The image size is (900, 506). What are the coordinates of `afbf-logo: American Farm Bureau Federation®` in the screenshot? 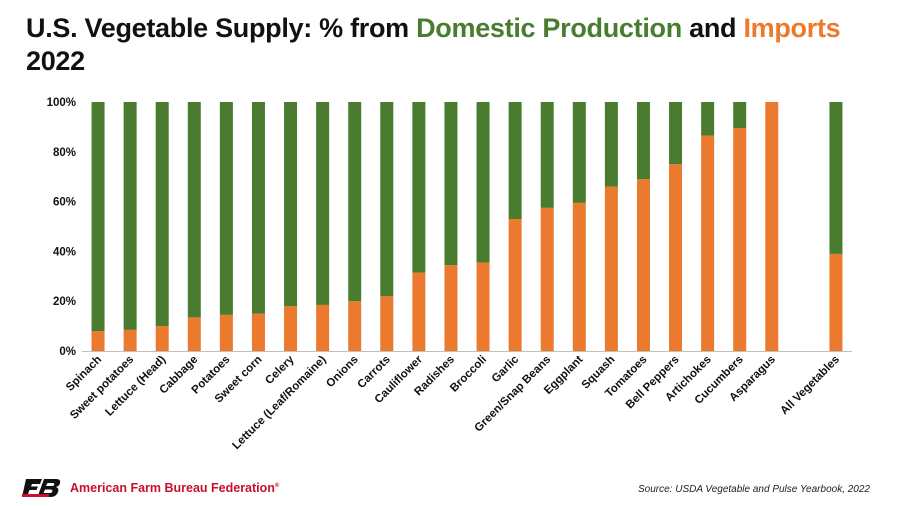 It's located at (150, 488).